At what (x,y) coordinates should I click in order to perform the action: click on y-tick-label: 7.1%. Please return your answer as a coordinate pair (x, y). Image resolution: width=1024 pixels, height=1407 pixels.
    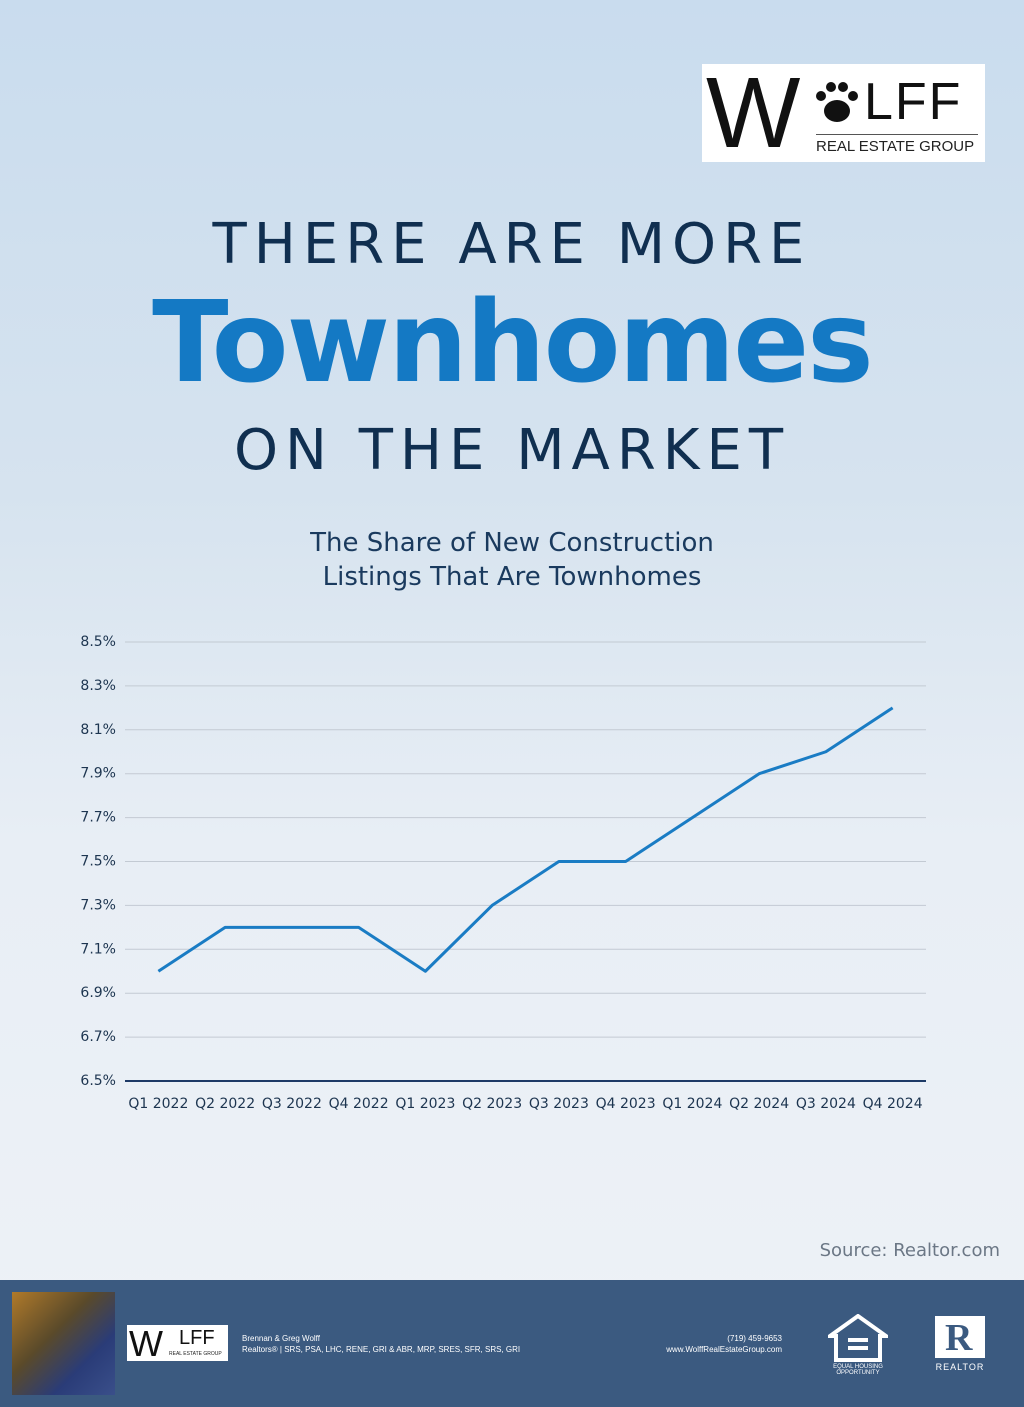
    Looking at the image, I should click on (98, 949).